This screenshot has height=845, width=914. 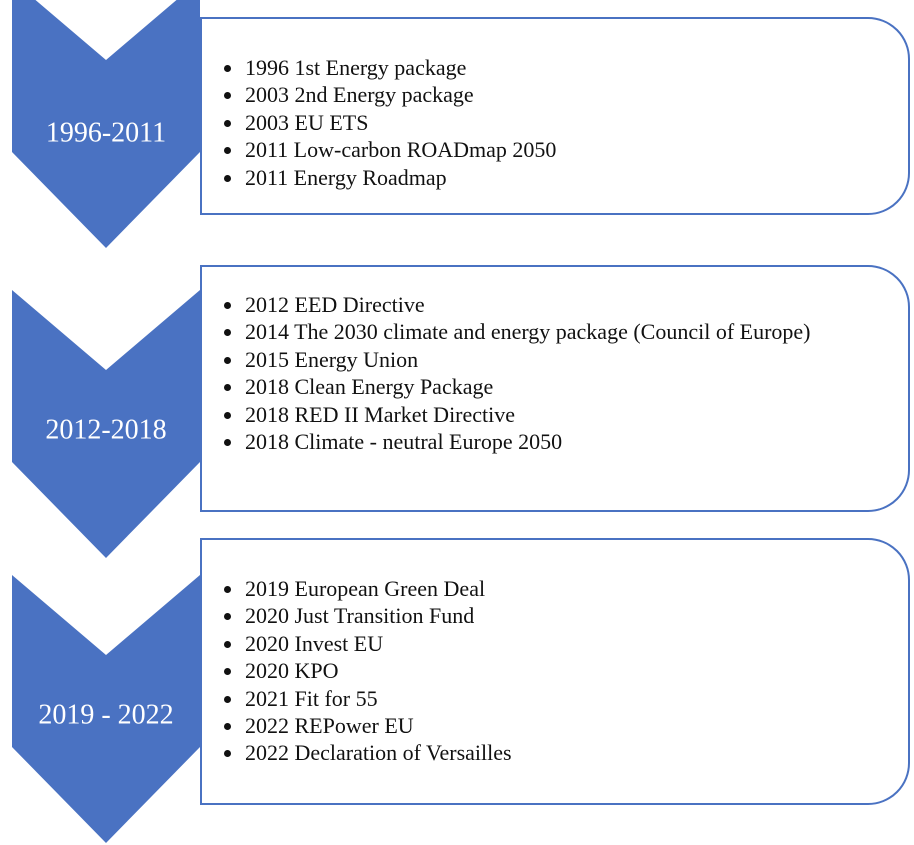 I want to click on item: 2020 Invest EU, so click(x=543, y=643).